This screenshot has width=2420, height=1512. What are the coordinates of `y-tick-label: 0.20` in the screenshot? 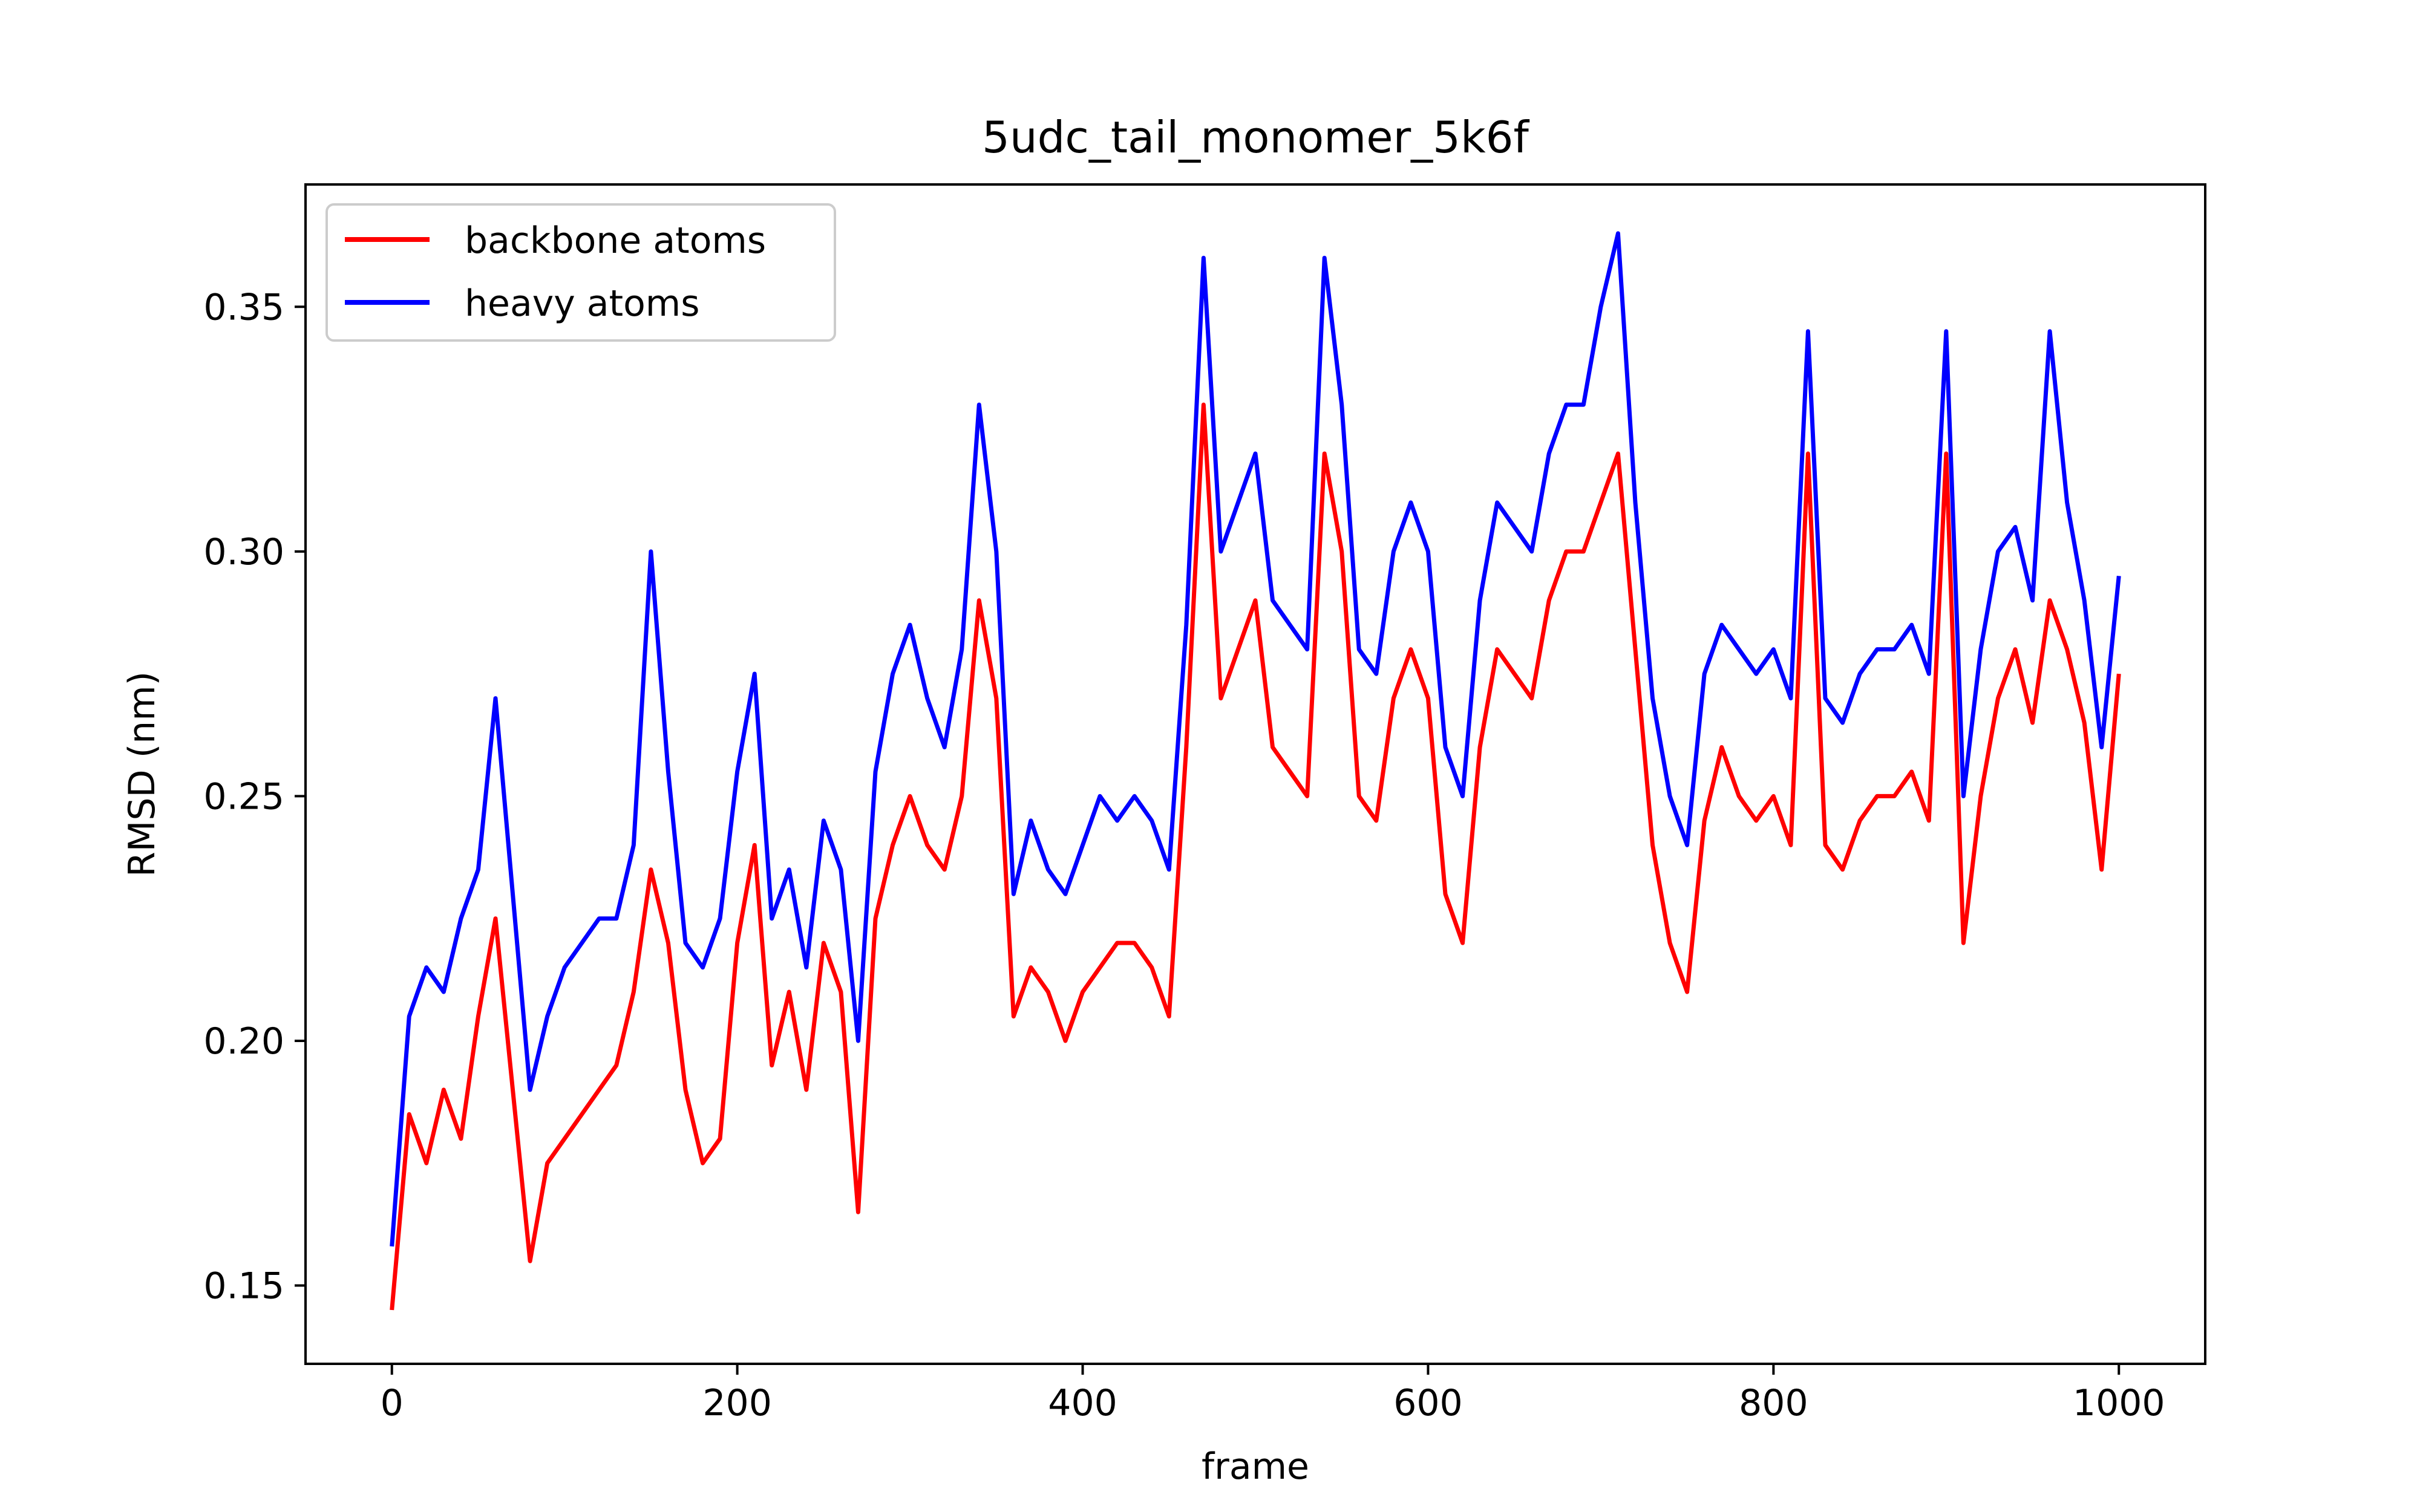 It's located at (243, 1041).